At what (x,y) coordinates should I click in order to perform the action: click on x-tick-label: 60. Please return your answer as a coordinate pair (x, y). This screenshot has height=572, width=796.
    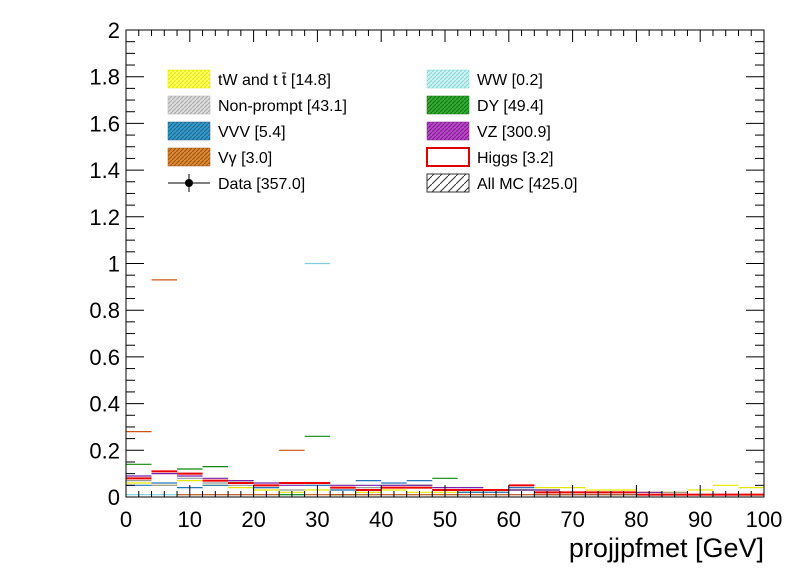
    Looking at the image, I should click on (509, 519).